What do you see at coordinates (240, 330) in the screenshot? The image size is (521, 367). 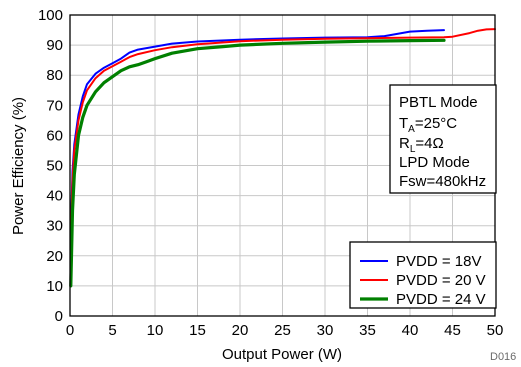 I see `x-tick-label: 20` at bounding box center [240, 330].